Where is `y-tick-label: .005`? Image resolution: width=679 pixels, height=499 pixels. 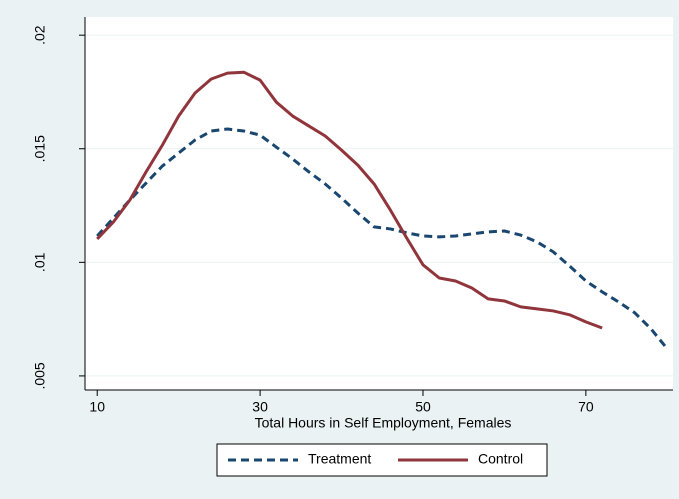
y-tick-label: .005 is located at coordinates (40, 375).